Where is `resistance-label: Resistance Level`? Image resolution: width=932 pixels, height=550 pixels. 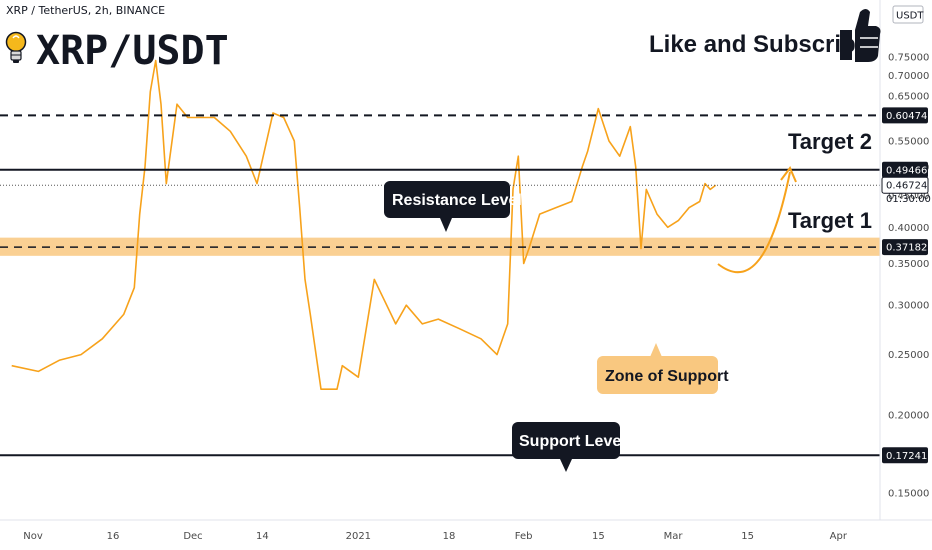
resistance-label: Resistance Level is located at coordinates (457, 200).